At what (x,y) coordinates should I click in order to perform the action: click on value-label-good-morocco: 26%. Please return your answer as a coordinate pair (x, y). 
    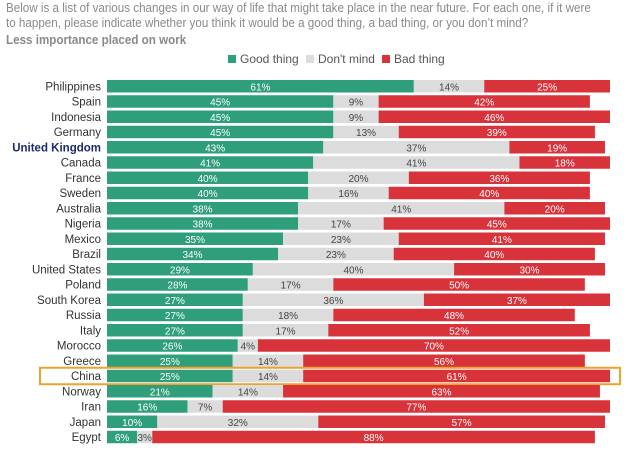
    Looking at the image, I should click on (172, 347).